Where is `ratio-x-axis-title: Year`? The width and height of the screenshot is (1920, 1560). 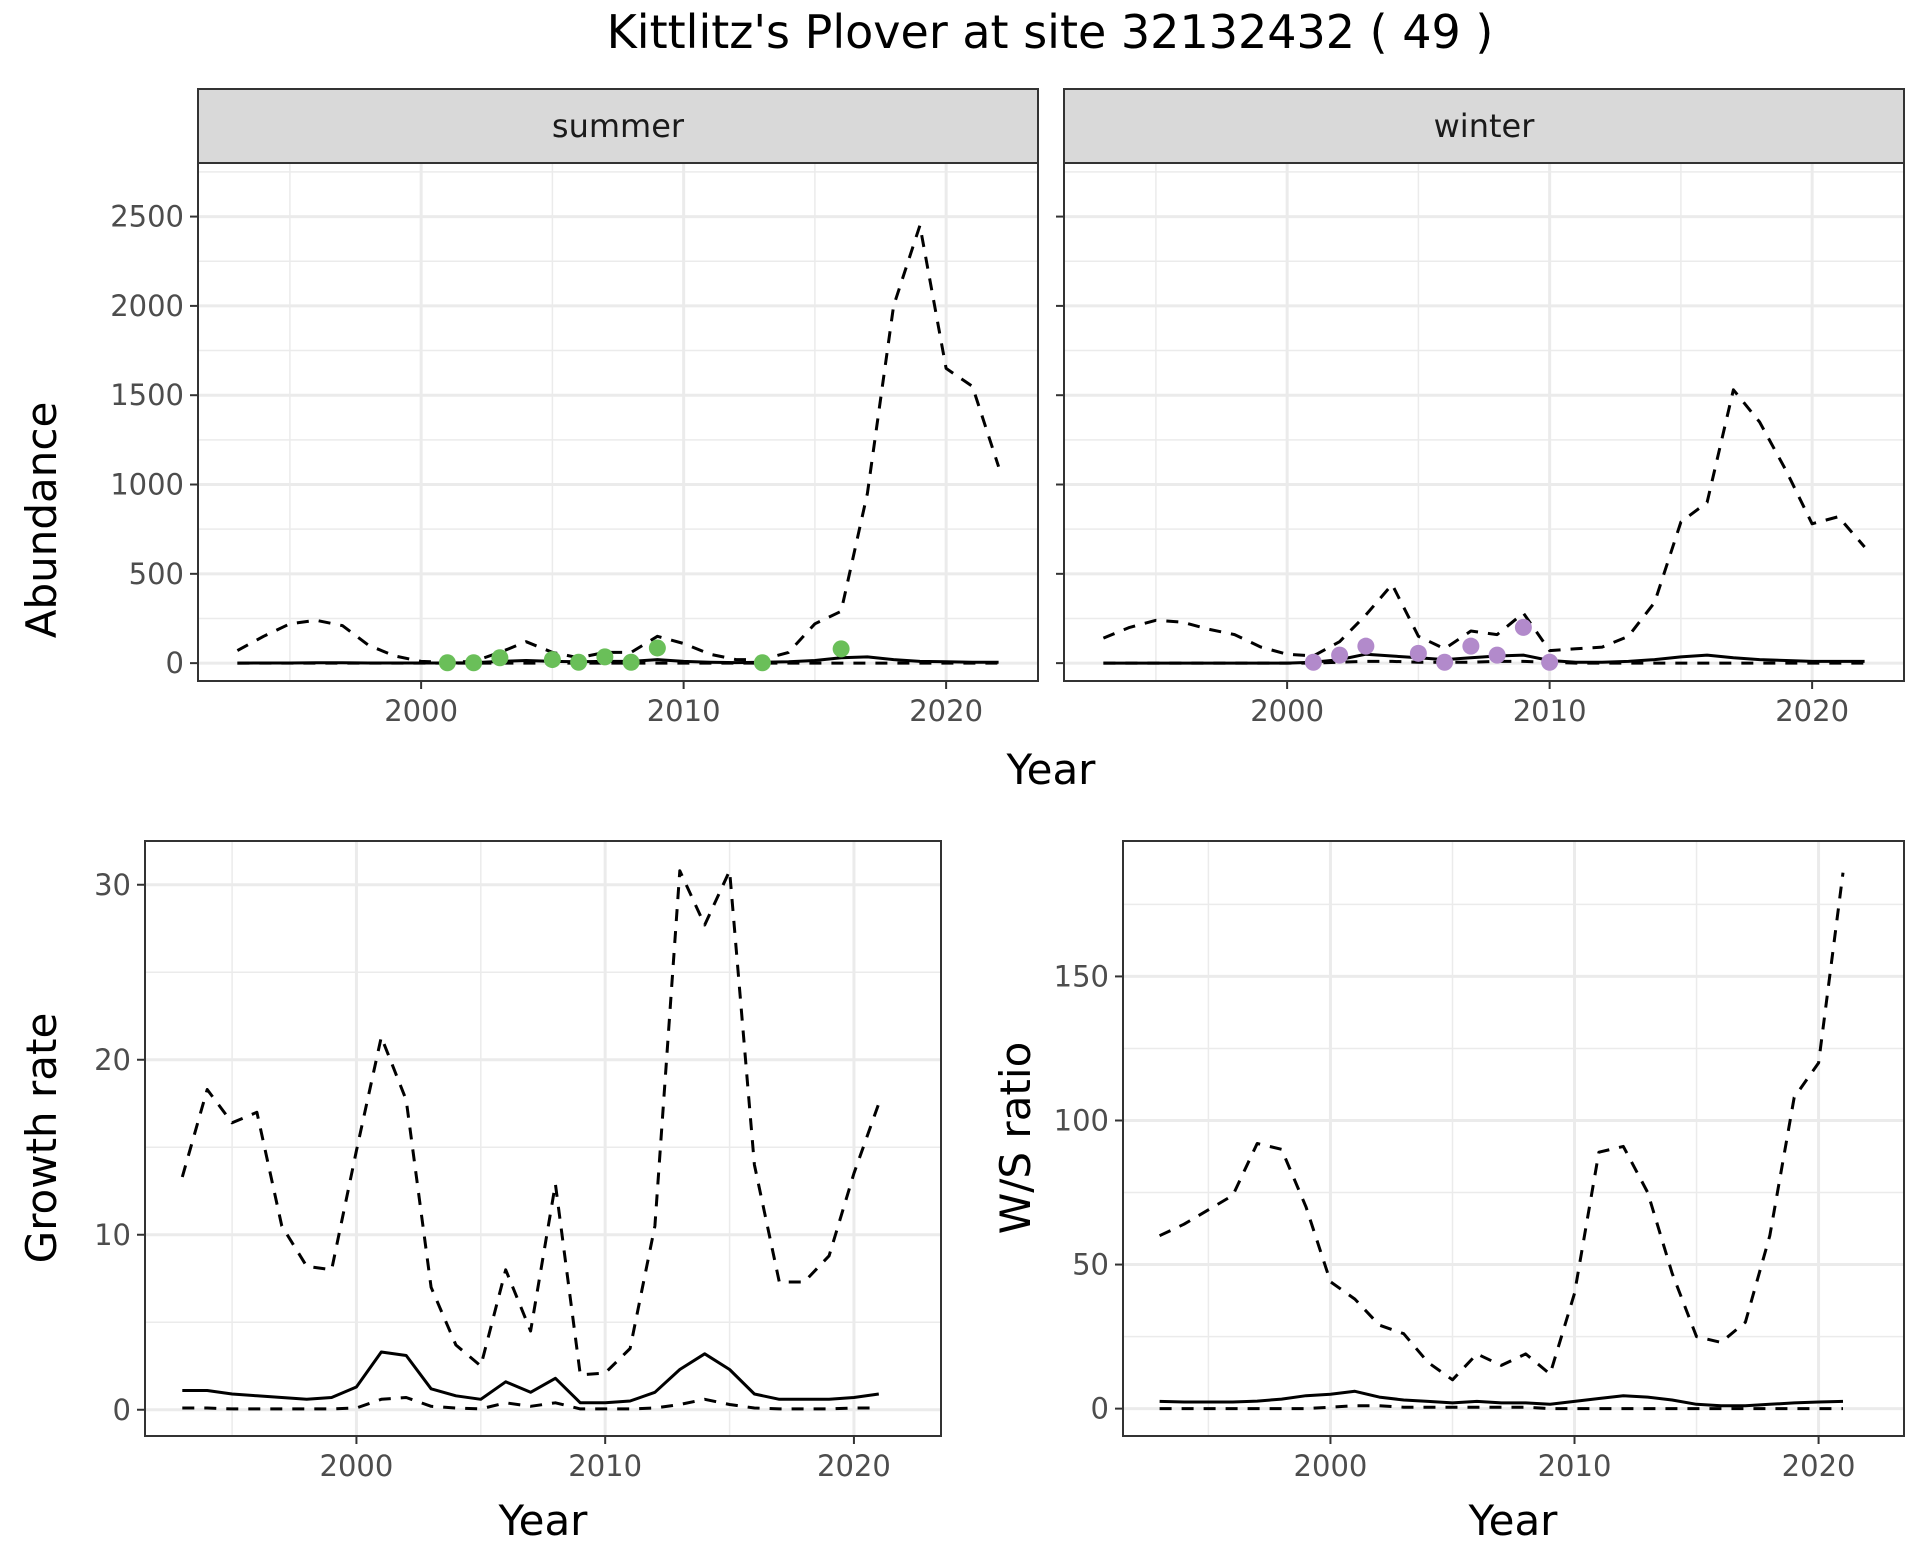 ratio-x-axis-title: Year is located at coordinates (1513, 1520).